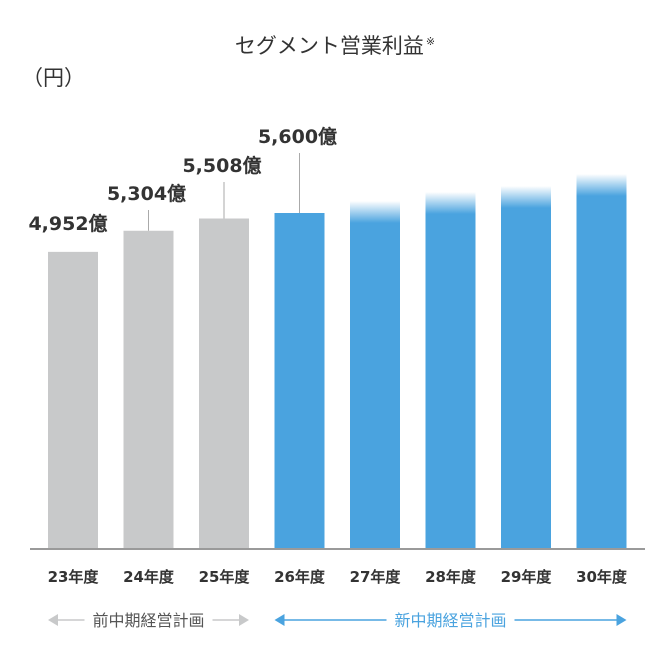 This screenshot has width=670, height=660. Describe the element at coordinates (430, 41) in the screenshot. I see `title-note-mark: ※` at that location.